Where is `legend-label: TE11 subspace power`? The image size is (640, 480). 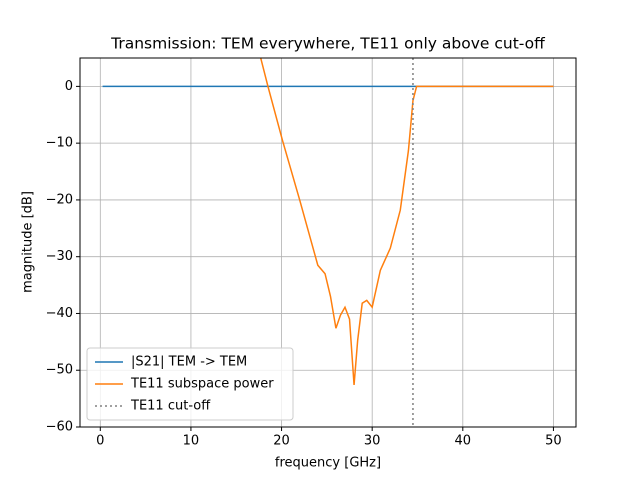 legend-label: TE11 subspace power is located at coordinates (202, 384).